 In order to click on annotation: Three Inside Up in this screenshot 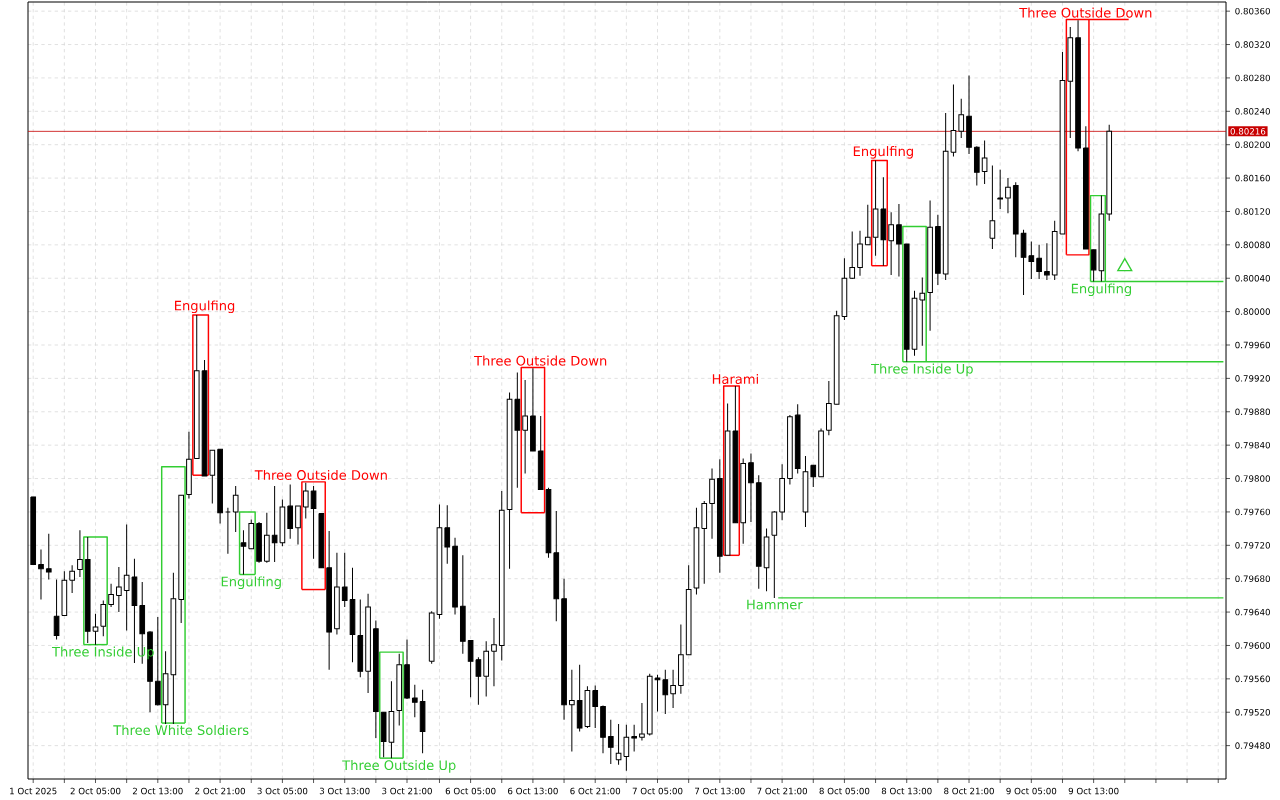, I will do `click(922, 370)`.